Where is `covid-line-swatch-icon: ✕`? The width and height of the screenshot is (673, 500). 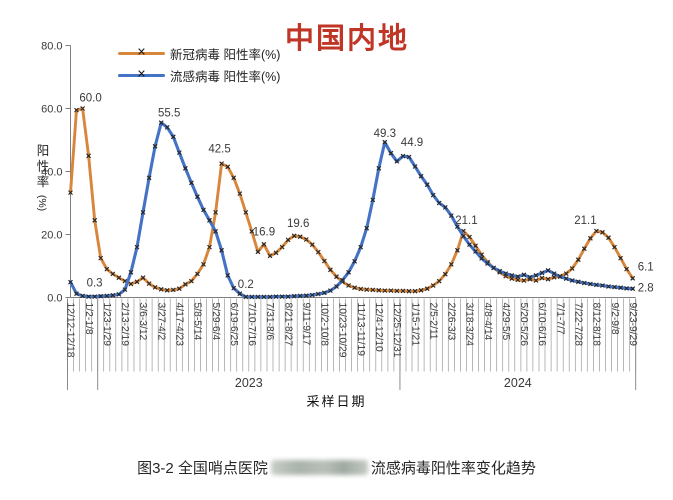 covid-line-swatch-icon: ✕ is located at coordinates (141, 53).